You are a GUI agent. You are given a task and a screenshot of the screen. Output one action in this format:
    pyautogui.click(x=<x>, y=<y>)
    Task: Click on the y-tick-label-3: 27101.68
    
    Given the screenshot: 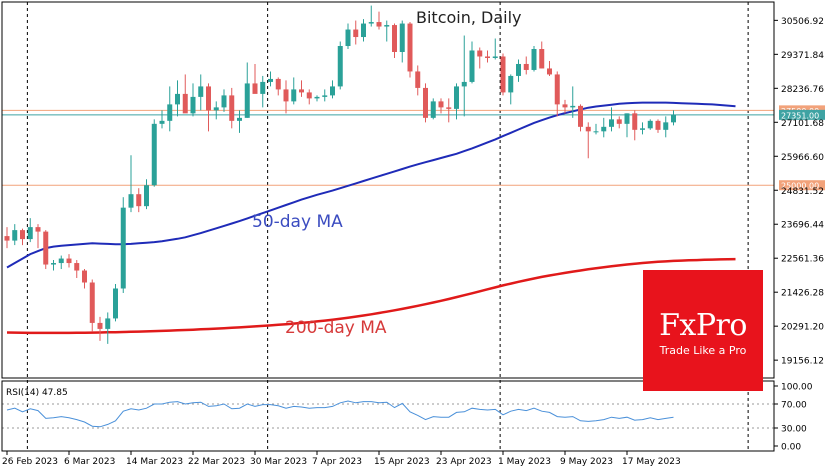 What is the action you would take?
    pyautogui.click(x=802, y=124)
    